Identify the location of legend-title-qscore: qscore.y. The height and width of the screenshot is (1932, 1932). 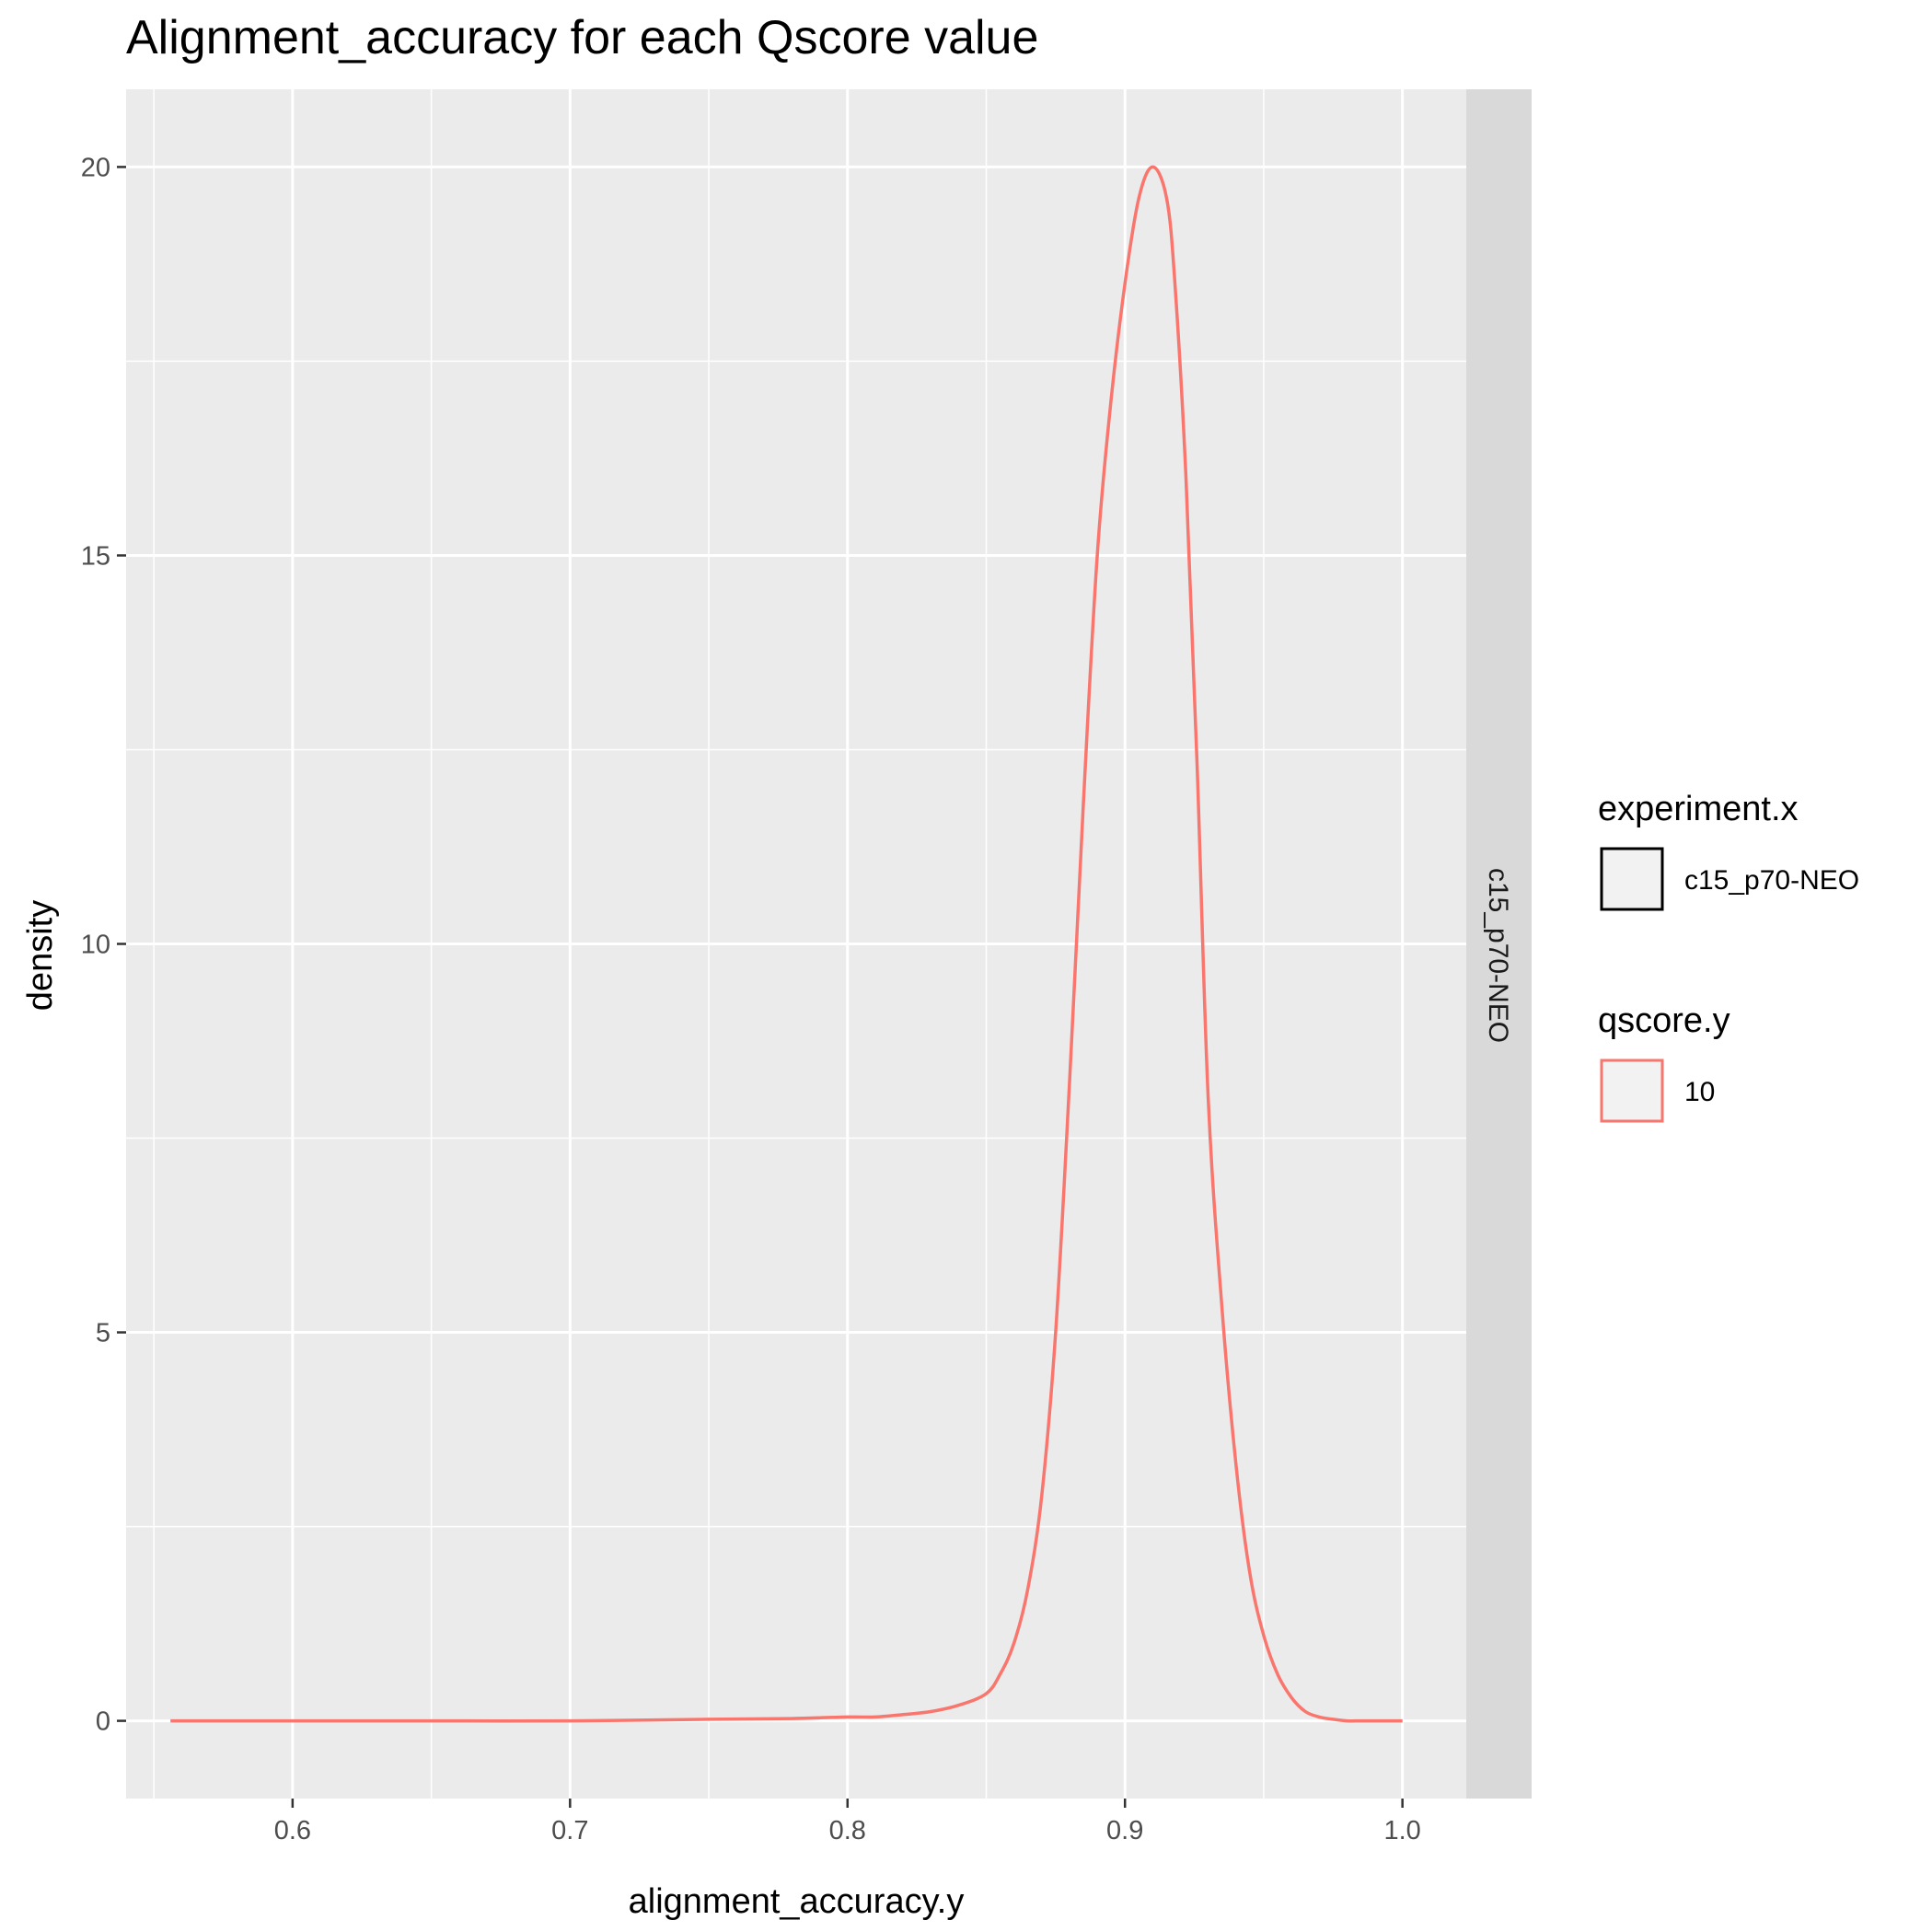
(1664, 1021).